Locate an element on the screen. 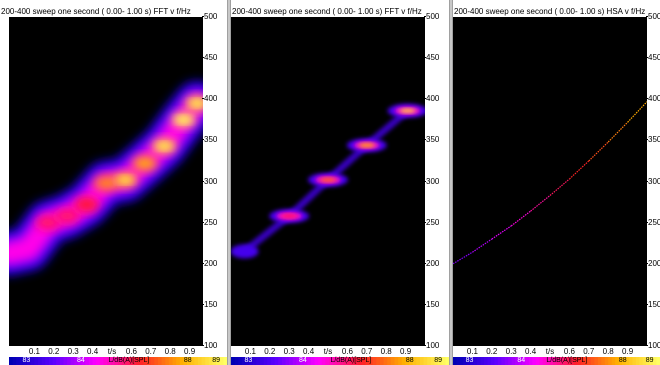 The image size is (660, 365). x-tick-label: 0.8 is located at coordinates (170, 351).